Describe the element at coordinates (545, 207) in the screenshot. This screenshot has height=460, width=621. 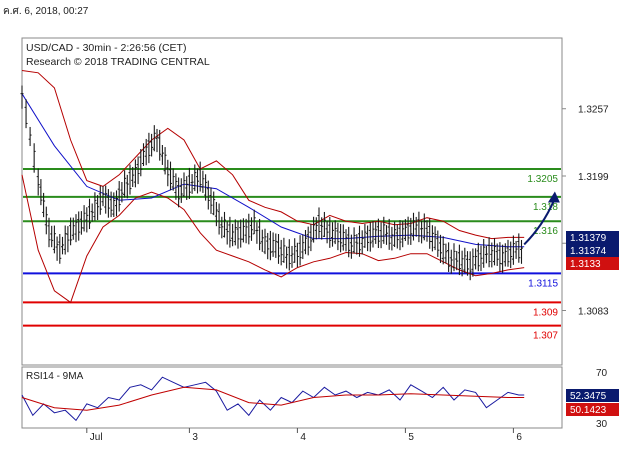
I see `level-label: 1.318` at that location.